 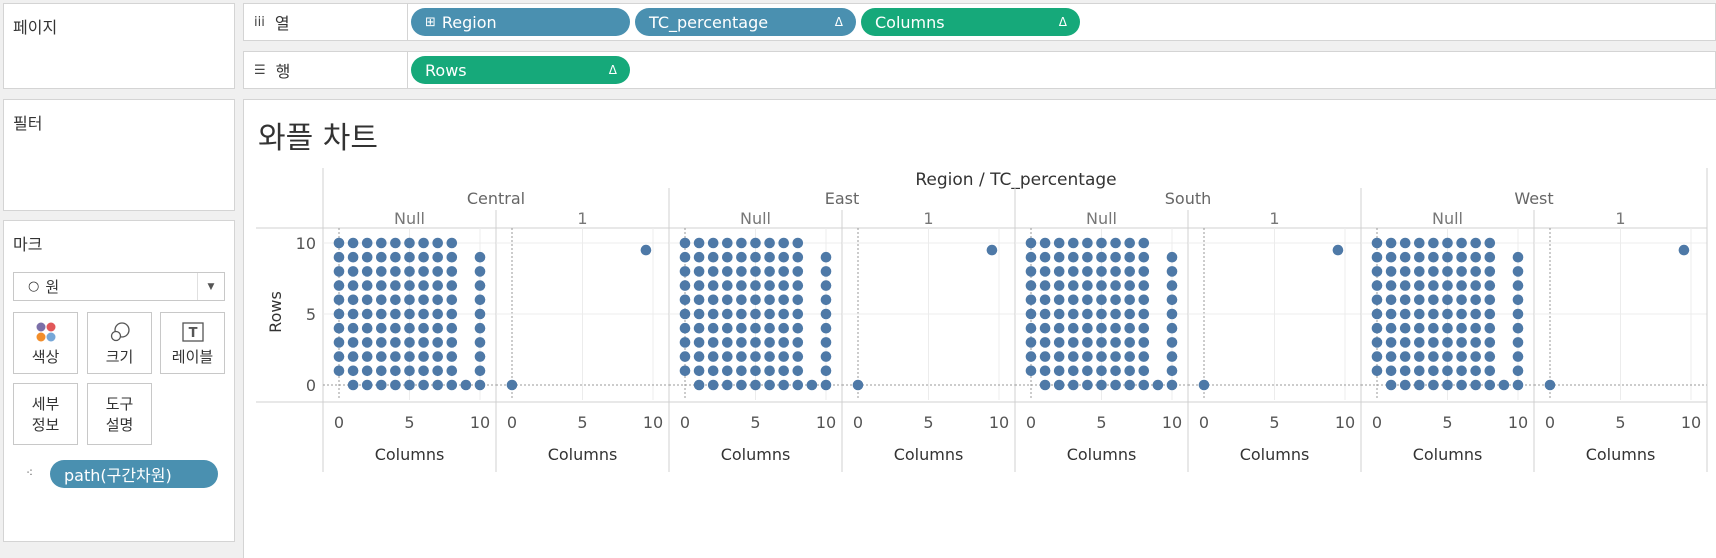 I want to click on x-tick-label: 5, so click(x=409, y=422).